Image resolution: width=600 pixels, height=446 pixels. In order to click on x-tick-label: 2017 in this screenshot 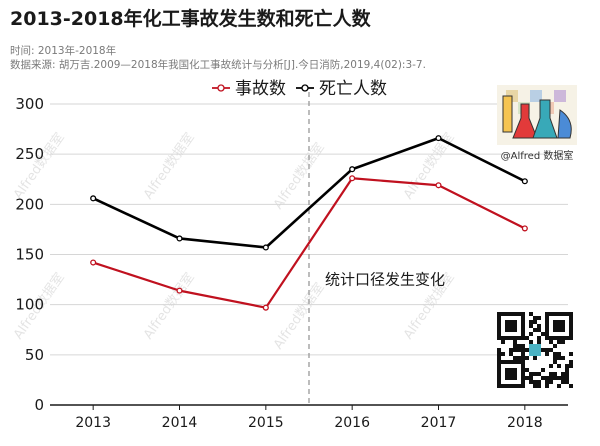, I will do `click(439, 423)`.